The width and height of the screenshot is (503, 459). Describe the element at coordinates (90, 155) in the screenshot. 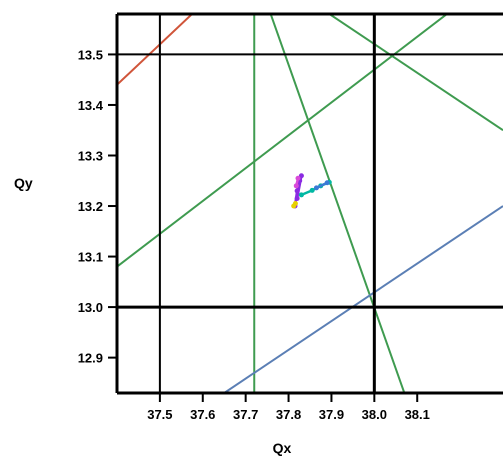

I see `y-tick-label-5: 13.3` at that location.